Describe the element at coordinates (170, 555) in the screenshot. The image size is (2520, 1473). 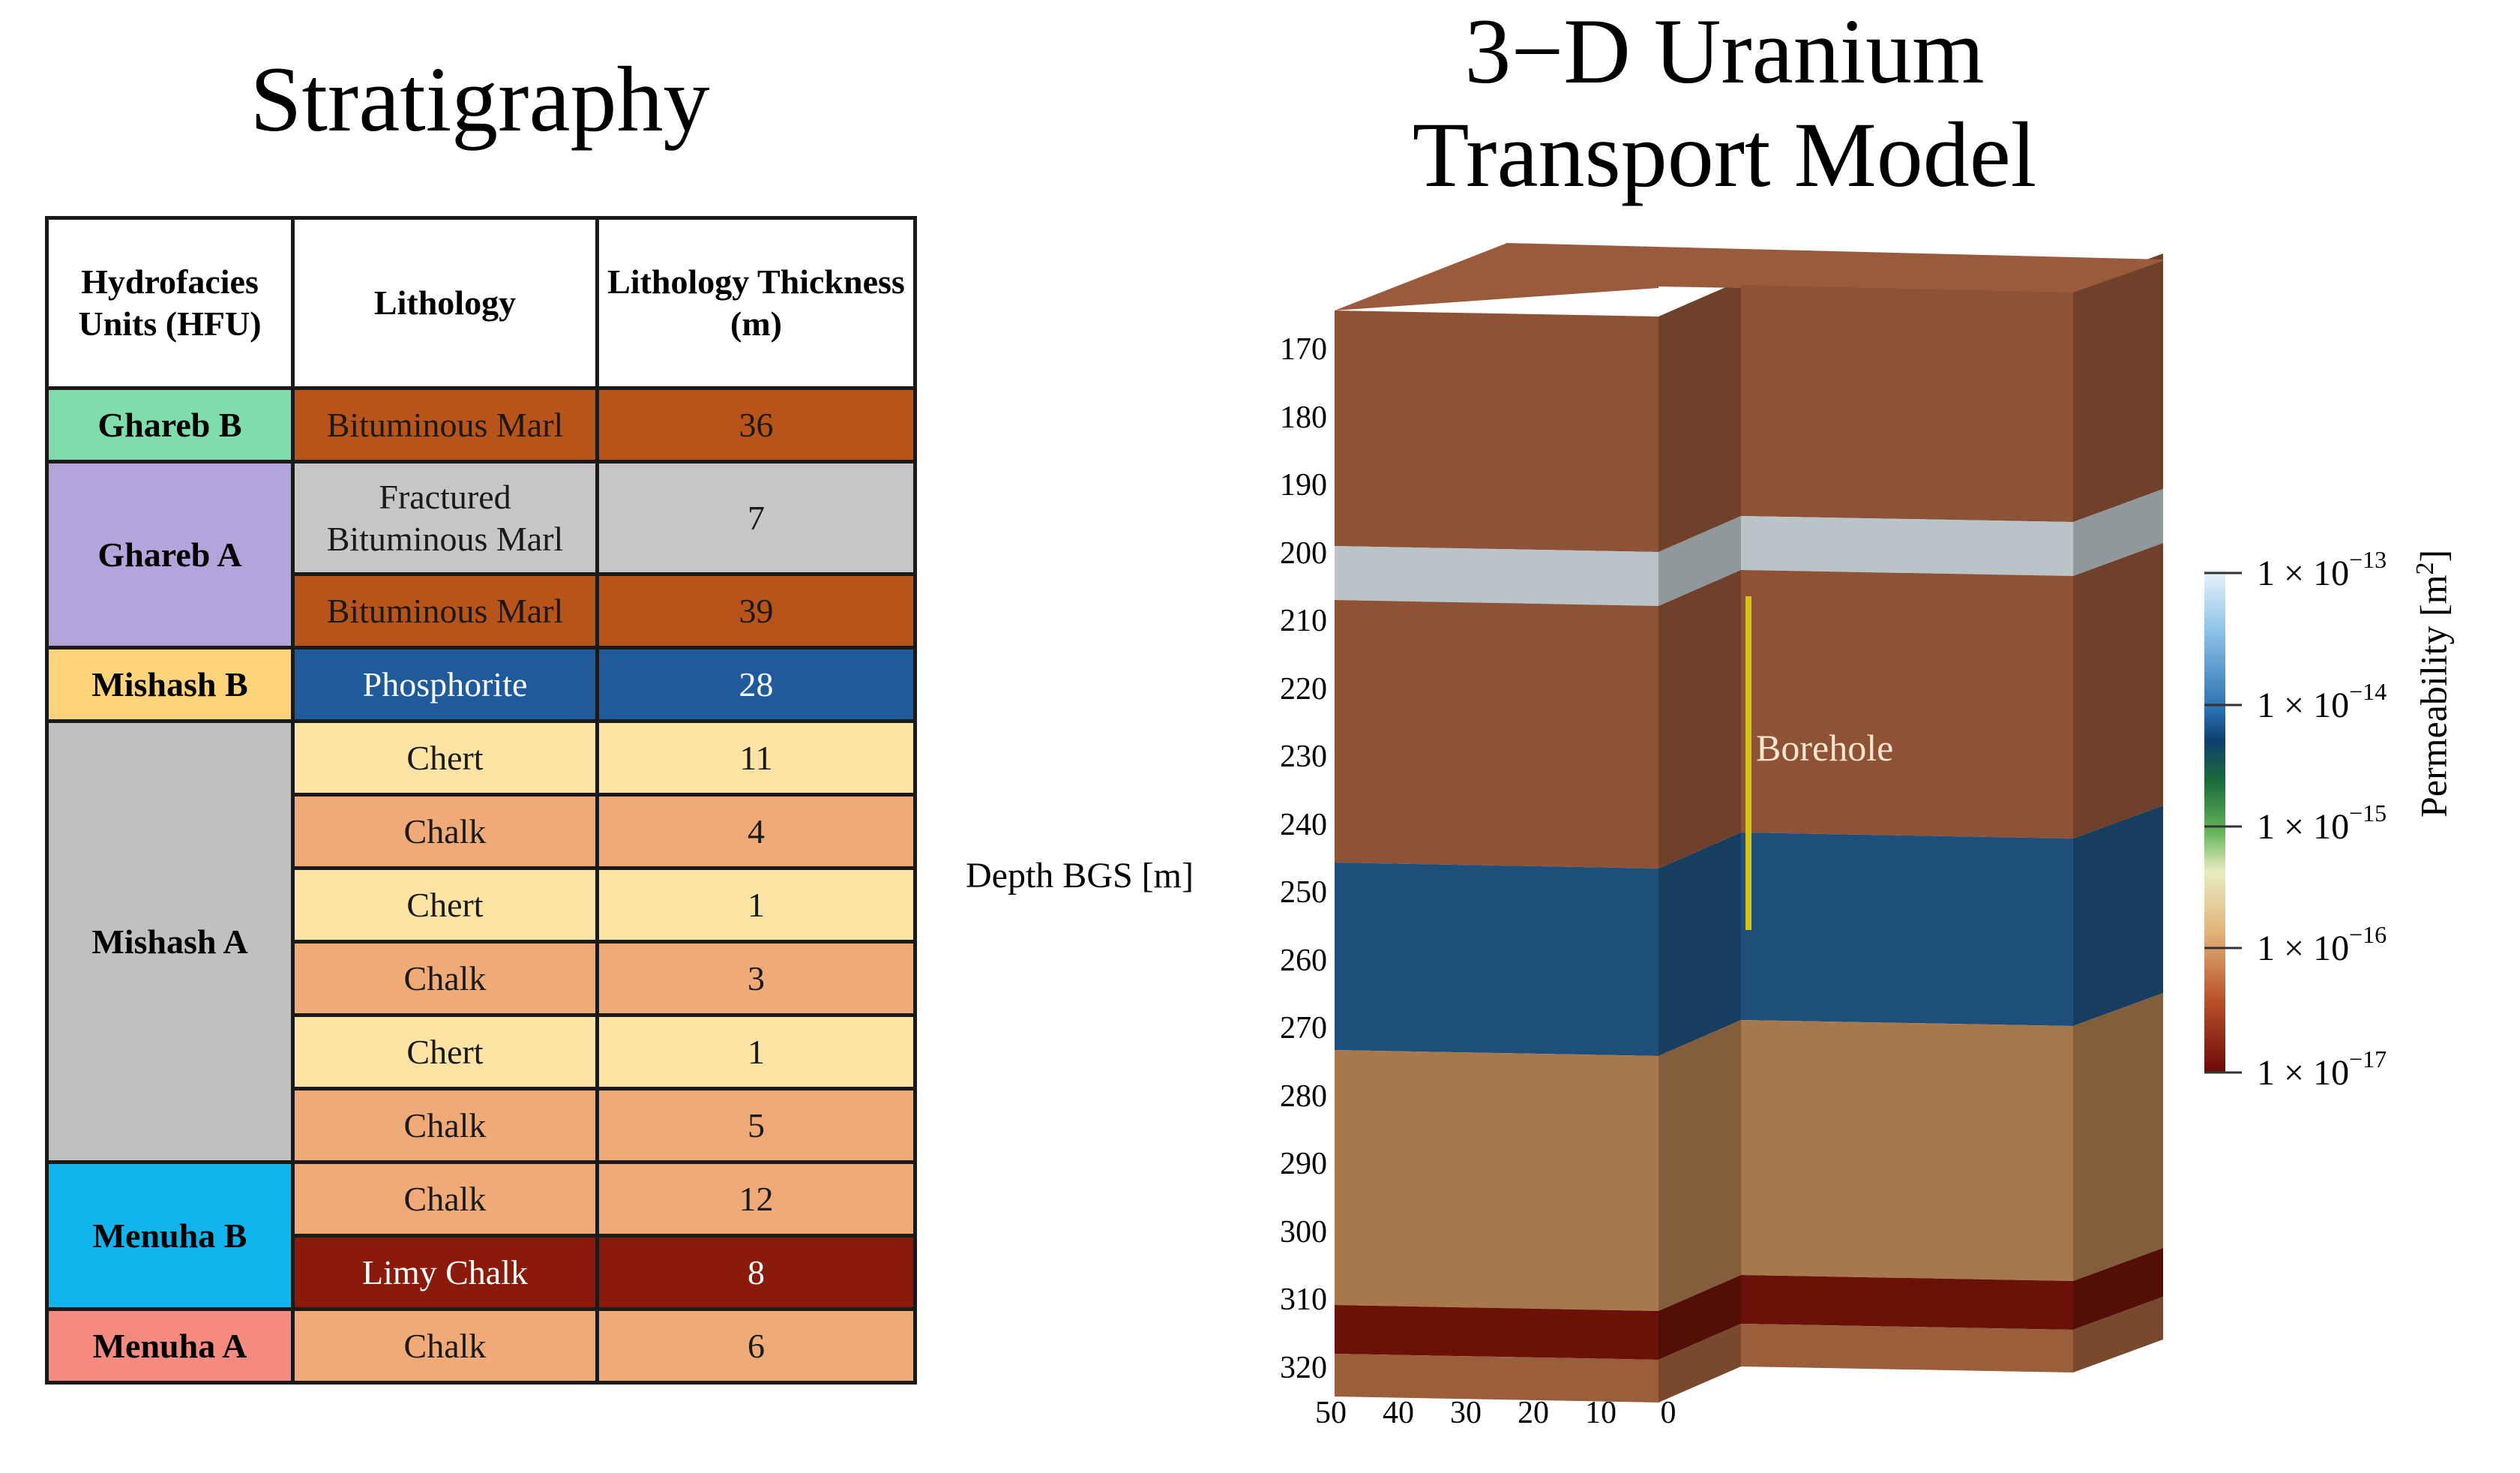
I see `hfu-cell: Ghareb A` at that location.